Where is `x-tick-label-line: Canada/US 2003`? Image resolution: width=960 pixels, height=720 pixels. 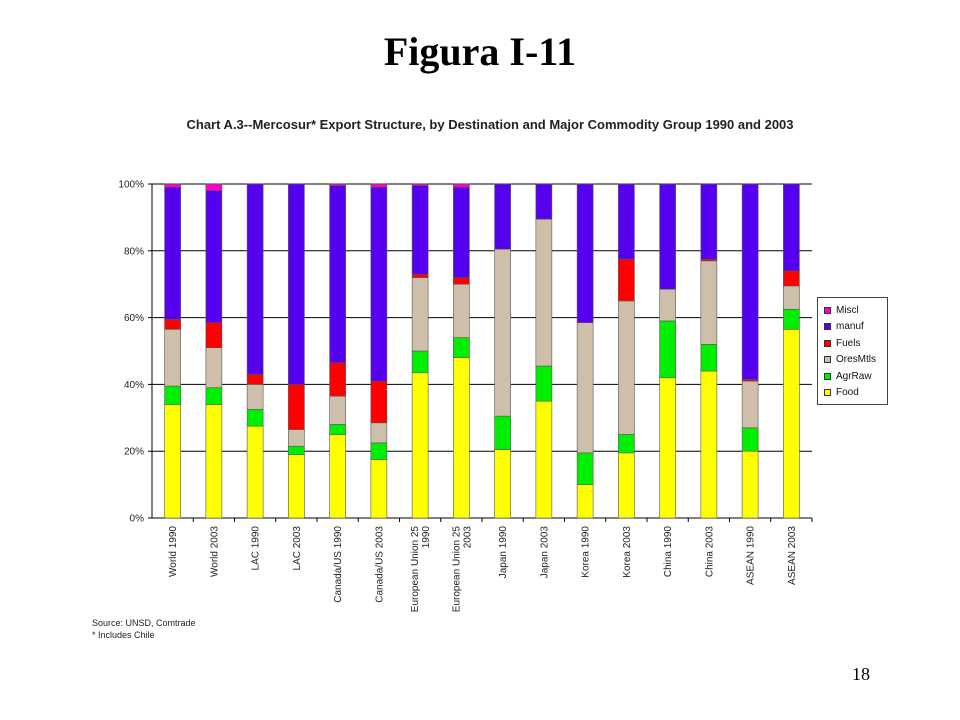
x-tick-label-line: Canada/US 2003 is located at coordinates (379, 564).